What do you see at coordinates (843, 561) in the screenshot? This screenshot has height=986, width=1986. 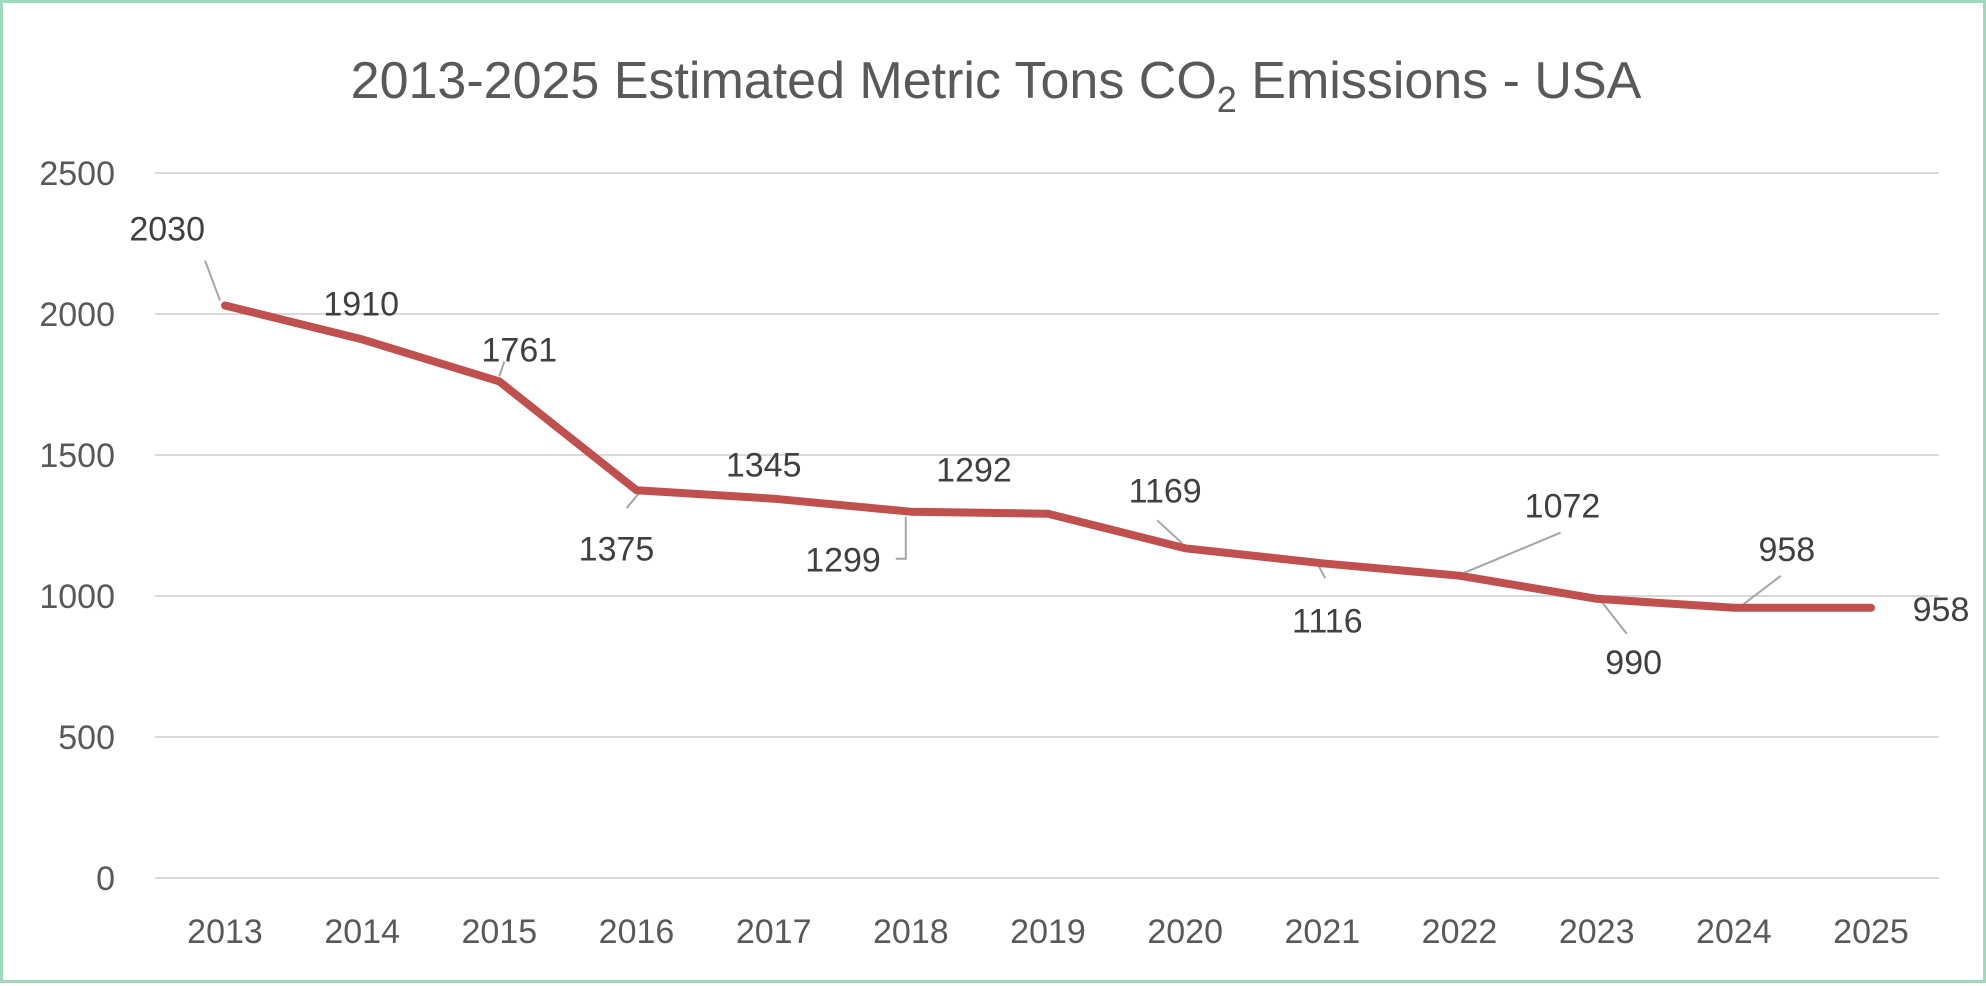 I see `data-label: 1299` at bounding box center [843, 561].